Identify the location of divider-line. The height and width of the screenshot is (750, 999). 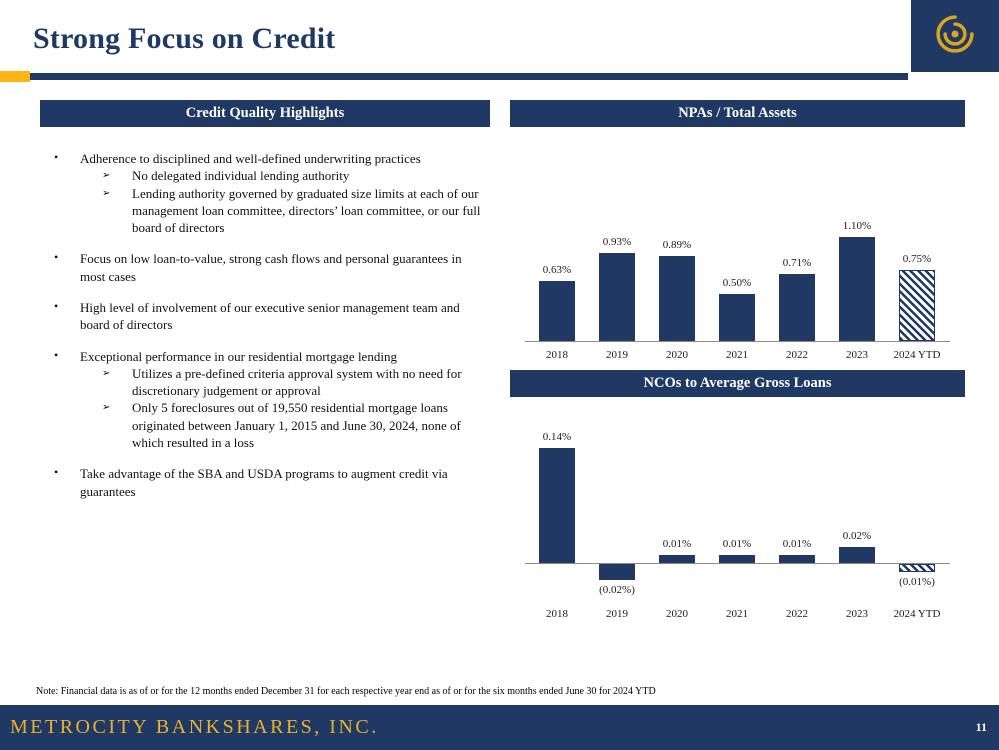
(469, 76).